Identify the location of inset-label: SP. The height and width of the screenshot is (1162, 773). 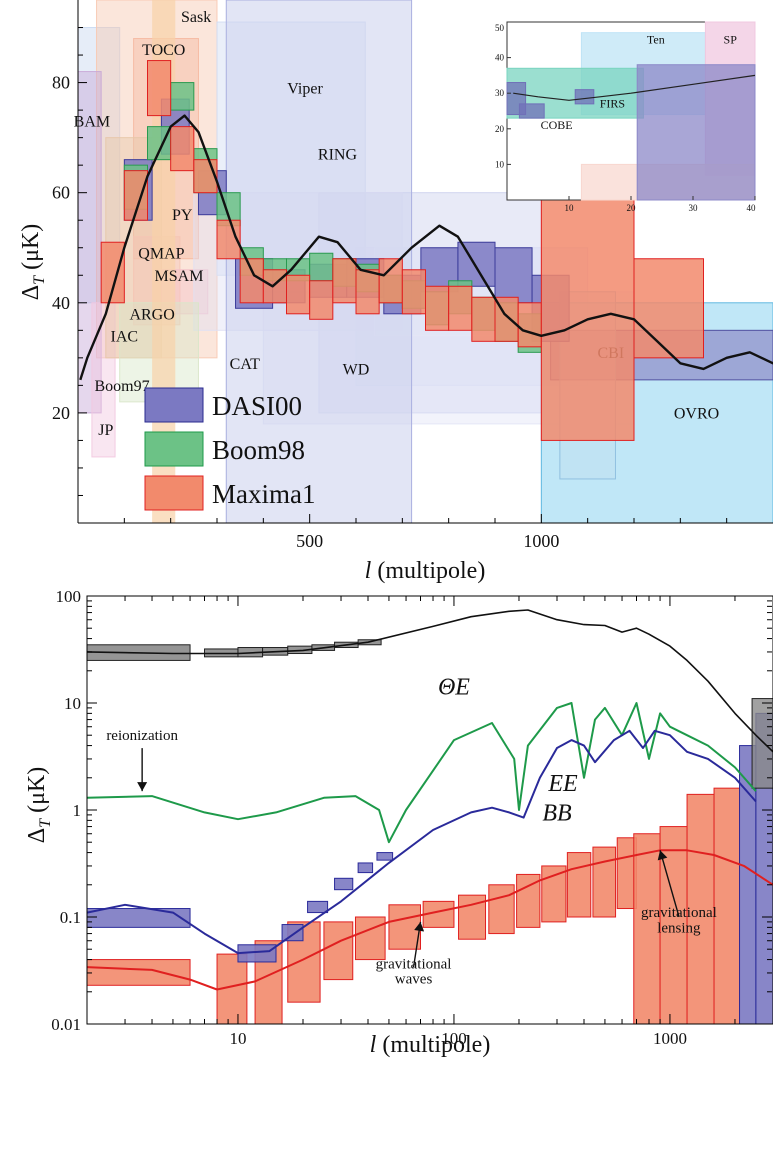
(731, 39).